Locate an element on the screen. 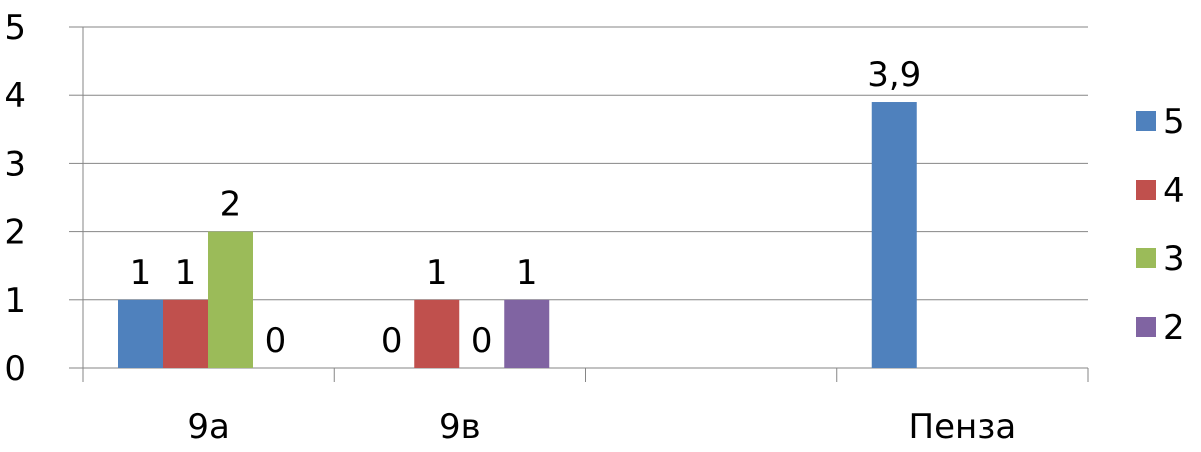  legend-label: 3 is located at coordinates (1174, 259).